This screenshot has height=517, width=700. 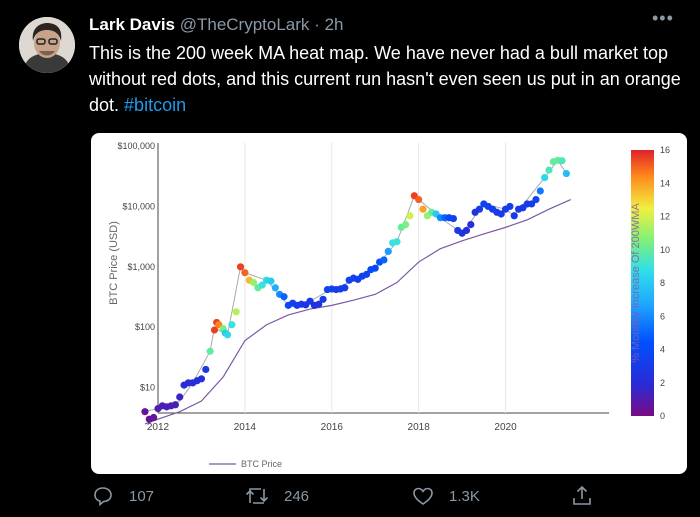 What do you see at coordinates (665, 150) in the screenshot?
I see `colorbar-tick-label: 16` at bounding box center [665, 150].